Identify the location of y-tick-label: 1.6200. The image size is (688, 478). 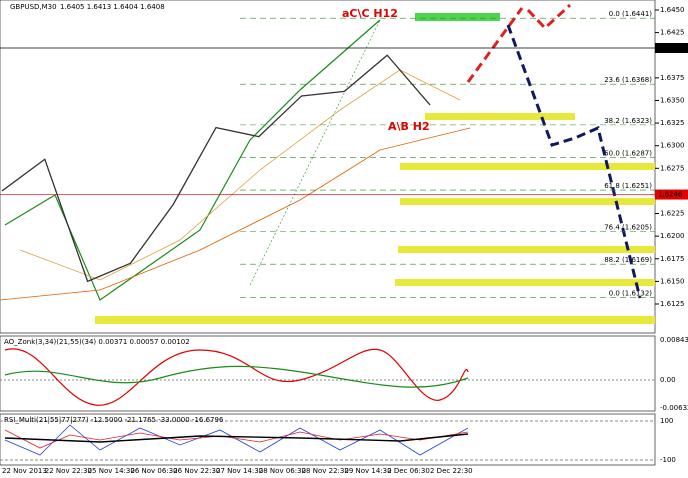
(672, 236).